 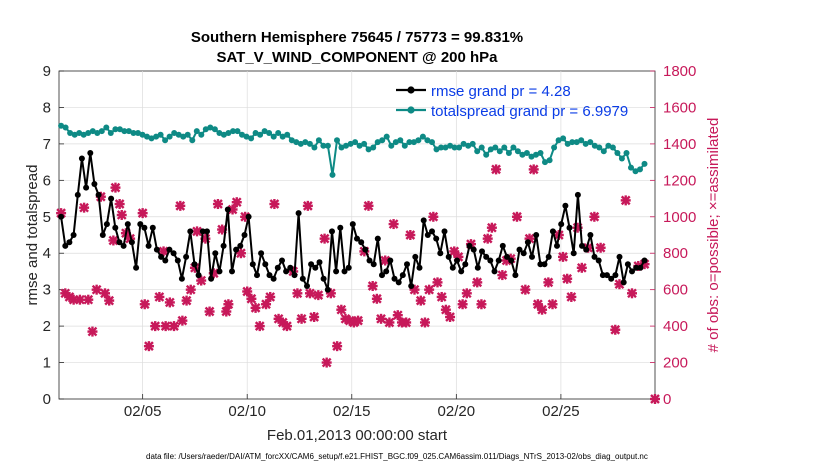 What do you see at coordinates (679, 144) in the screenshot?
I see `y-tick-label-right: 1400` at bounding box center [679, 144].